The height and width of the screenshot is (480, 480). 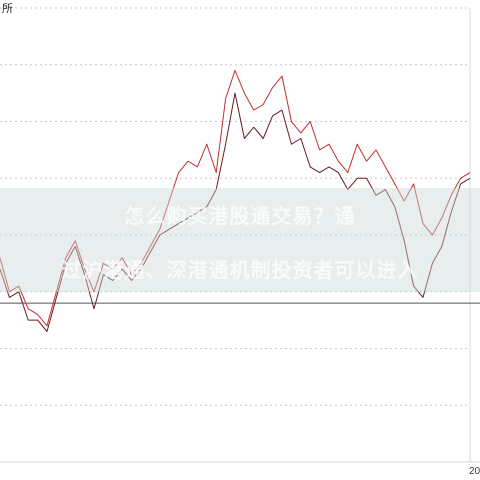 What do you see at coordinates (7, 9) in the screenshot?
I see `top-label: 所` at bounding box center [7, 9].